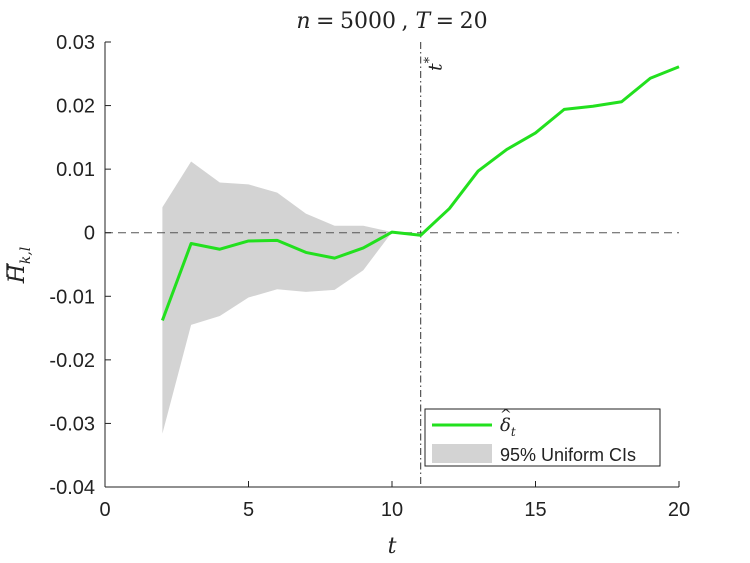 The height and width of the screenshot is (563, 750). What do you see at coordinates (303, 21) in the screenshot?
I see `title-n-label: n` at bounding box center [303, 21].